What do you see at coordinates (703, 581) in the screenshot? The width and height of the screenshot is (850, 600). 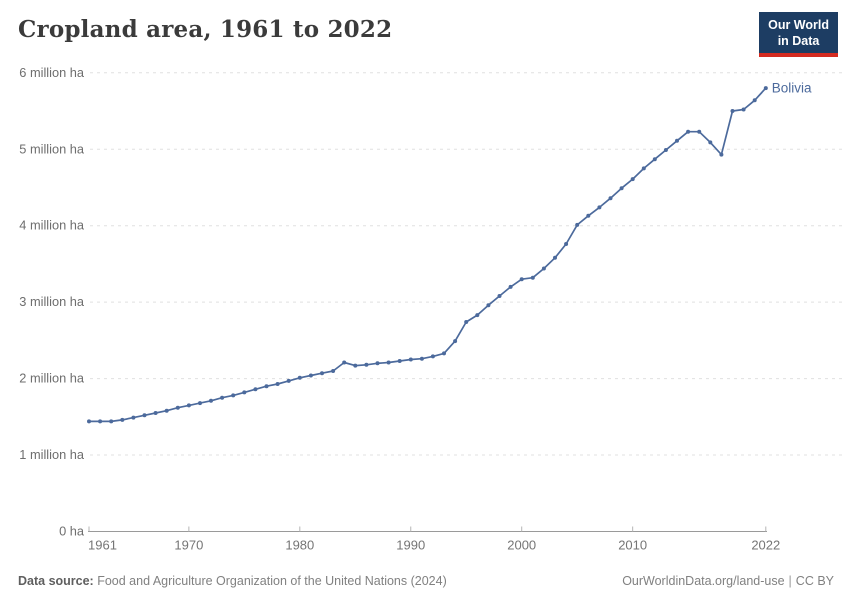 I see `footer-link: OurWorldinData.org/land-use` at bounding box center [703, 581].